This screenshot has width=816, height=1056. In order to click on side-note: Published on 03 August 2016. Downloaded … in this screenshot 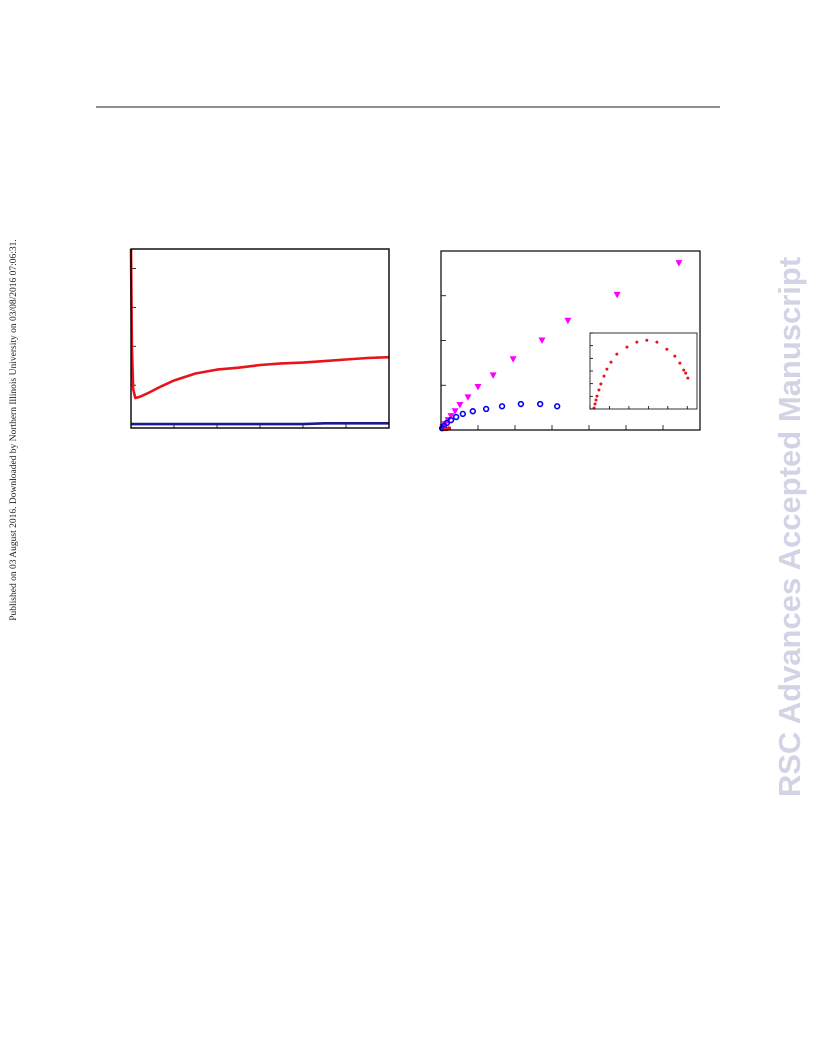, I will do `click(14, 430)`.